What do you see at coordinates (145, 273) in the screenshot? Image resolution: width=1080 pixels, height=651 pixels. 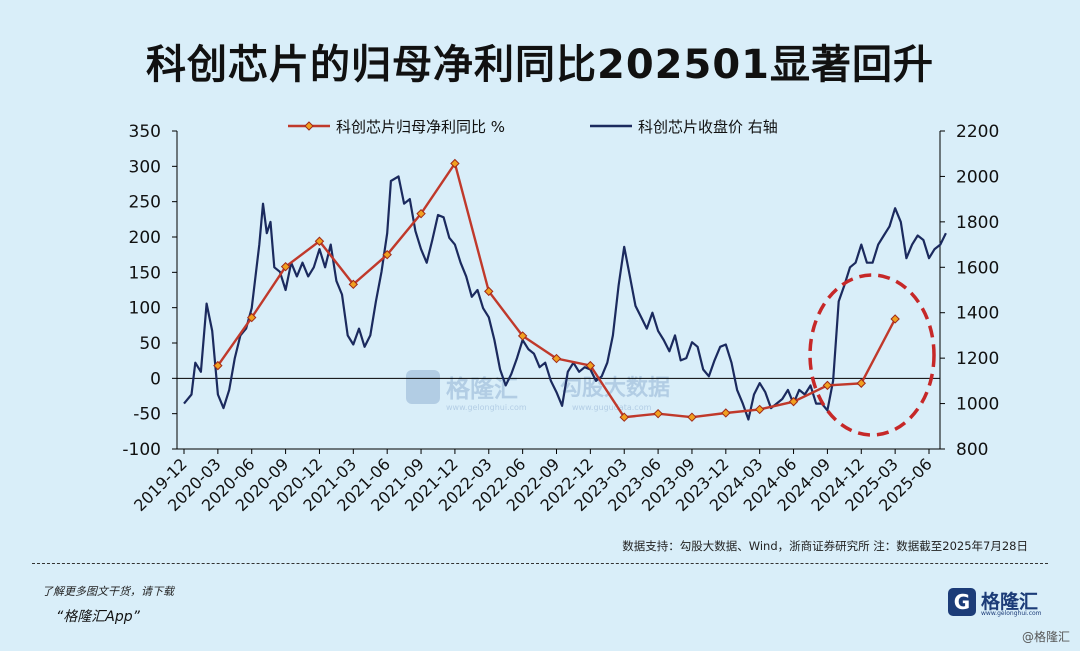 I see `left-tick-label: 150` at bounding box center [145, 273].